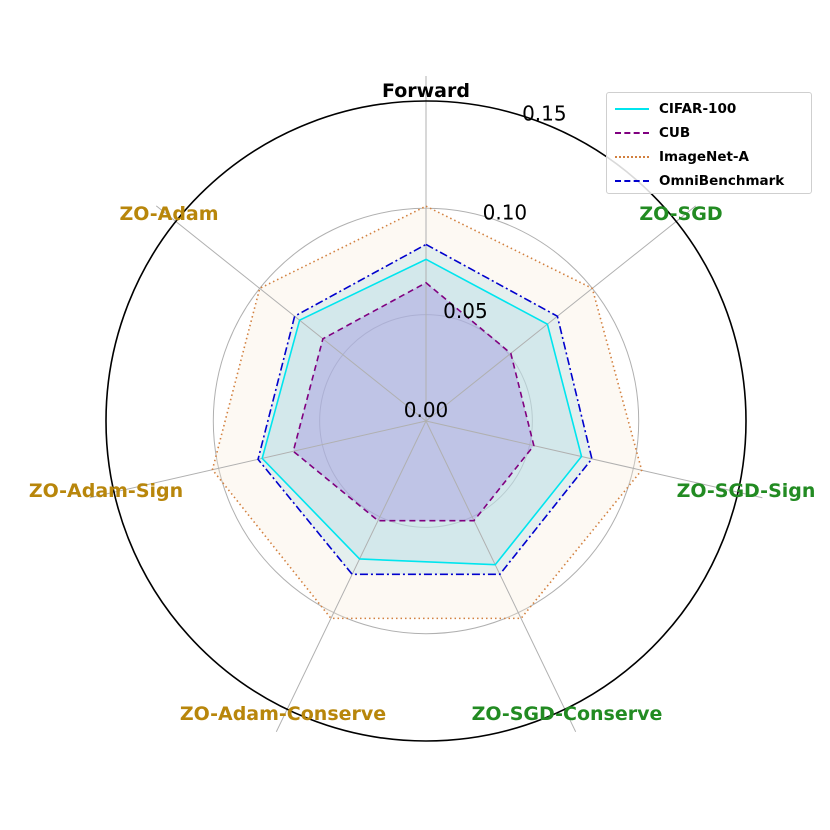 Image resolution: width=830 pixels, height=830 pixels. I want to click on series-line-cub, so click(413, 401).